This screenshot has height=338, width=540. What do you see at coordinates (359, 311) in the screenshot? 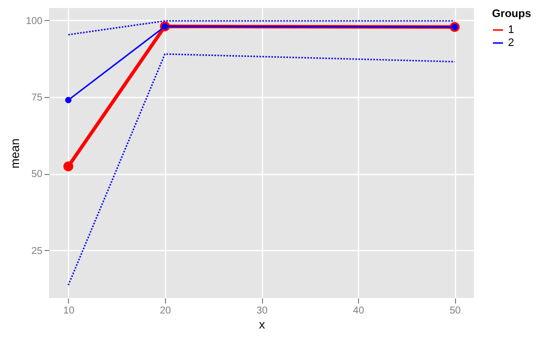
I see `x-tick-label: 40` at bounding box center [359, 311].